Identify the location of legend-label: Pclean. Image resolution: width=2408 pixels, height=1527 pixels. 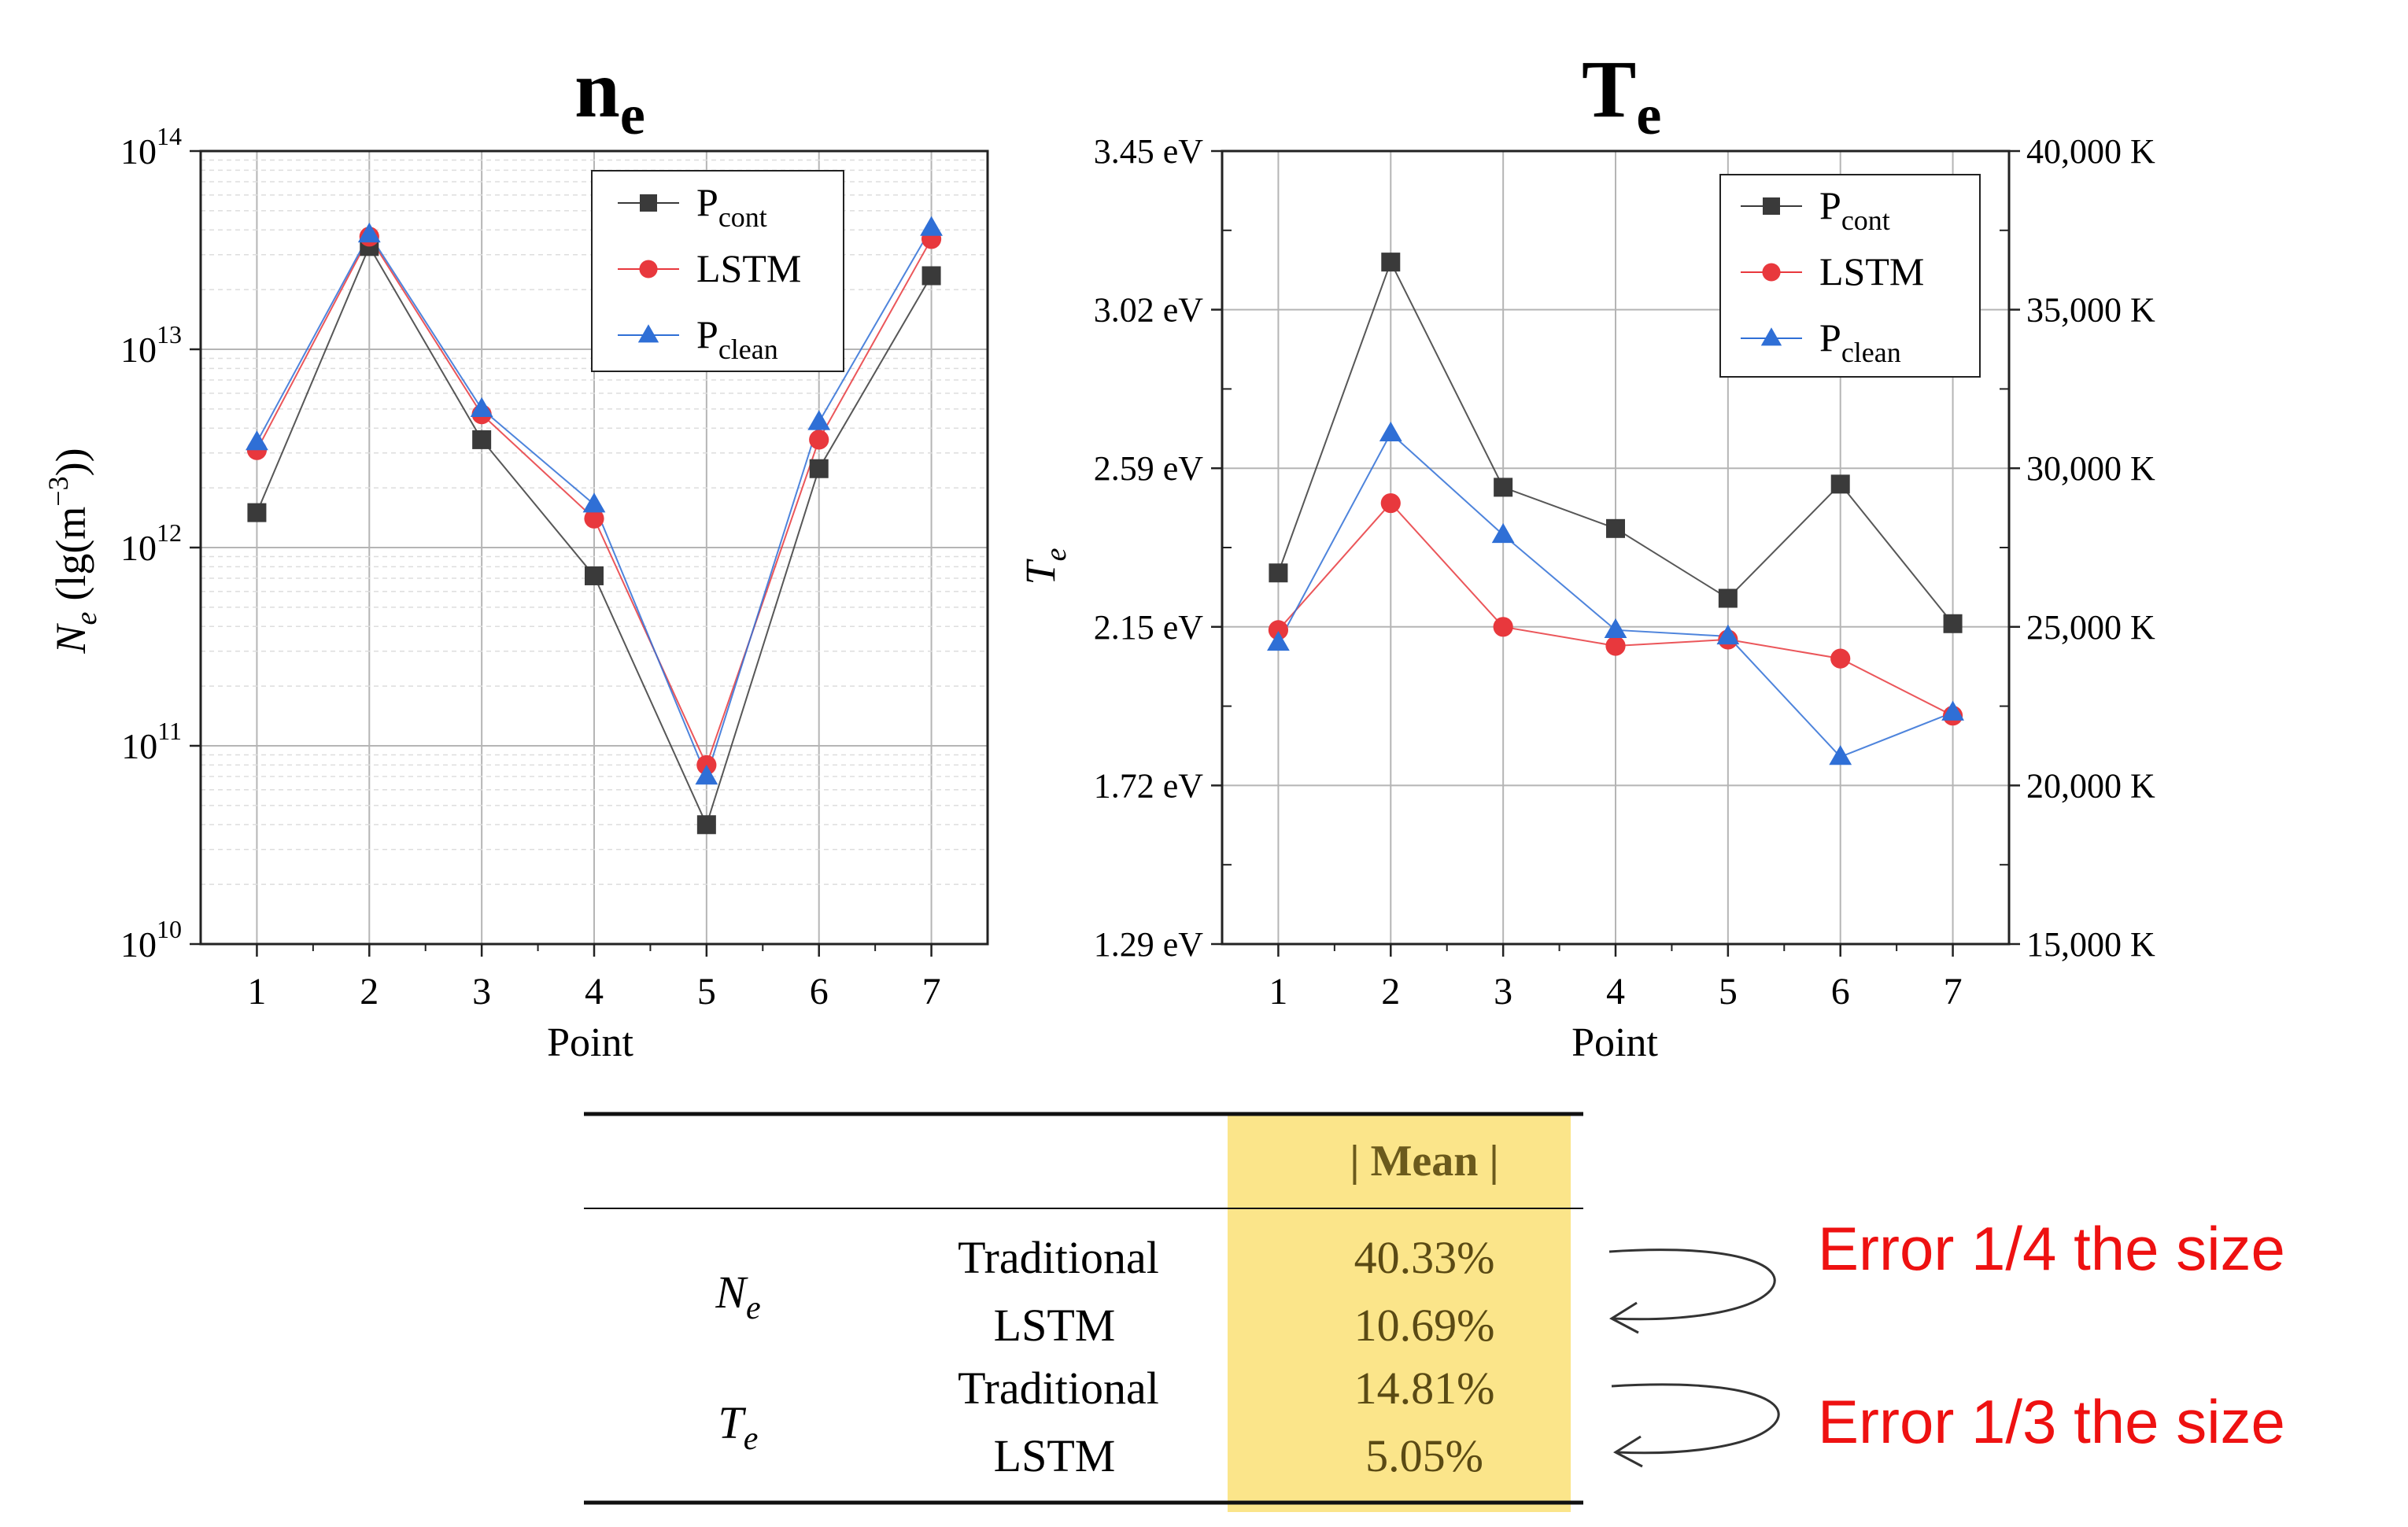
(737, 338).